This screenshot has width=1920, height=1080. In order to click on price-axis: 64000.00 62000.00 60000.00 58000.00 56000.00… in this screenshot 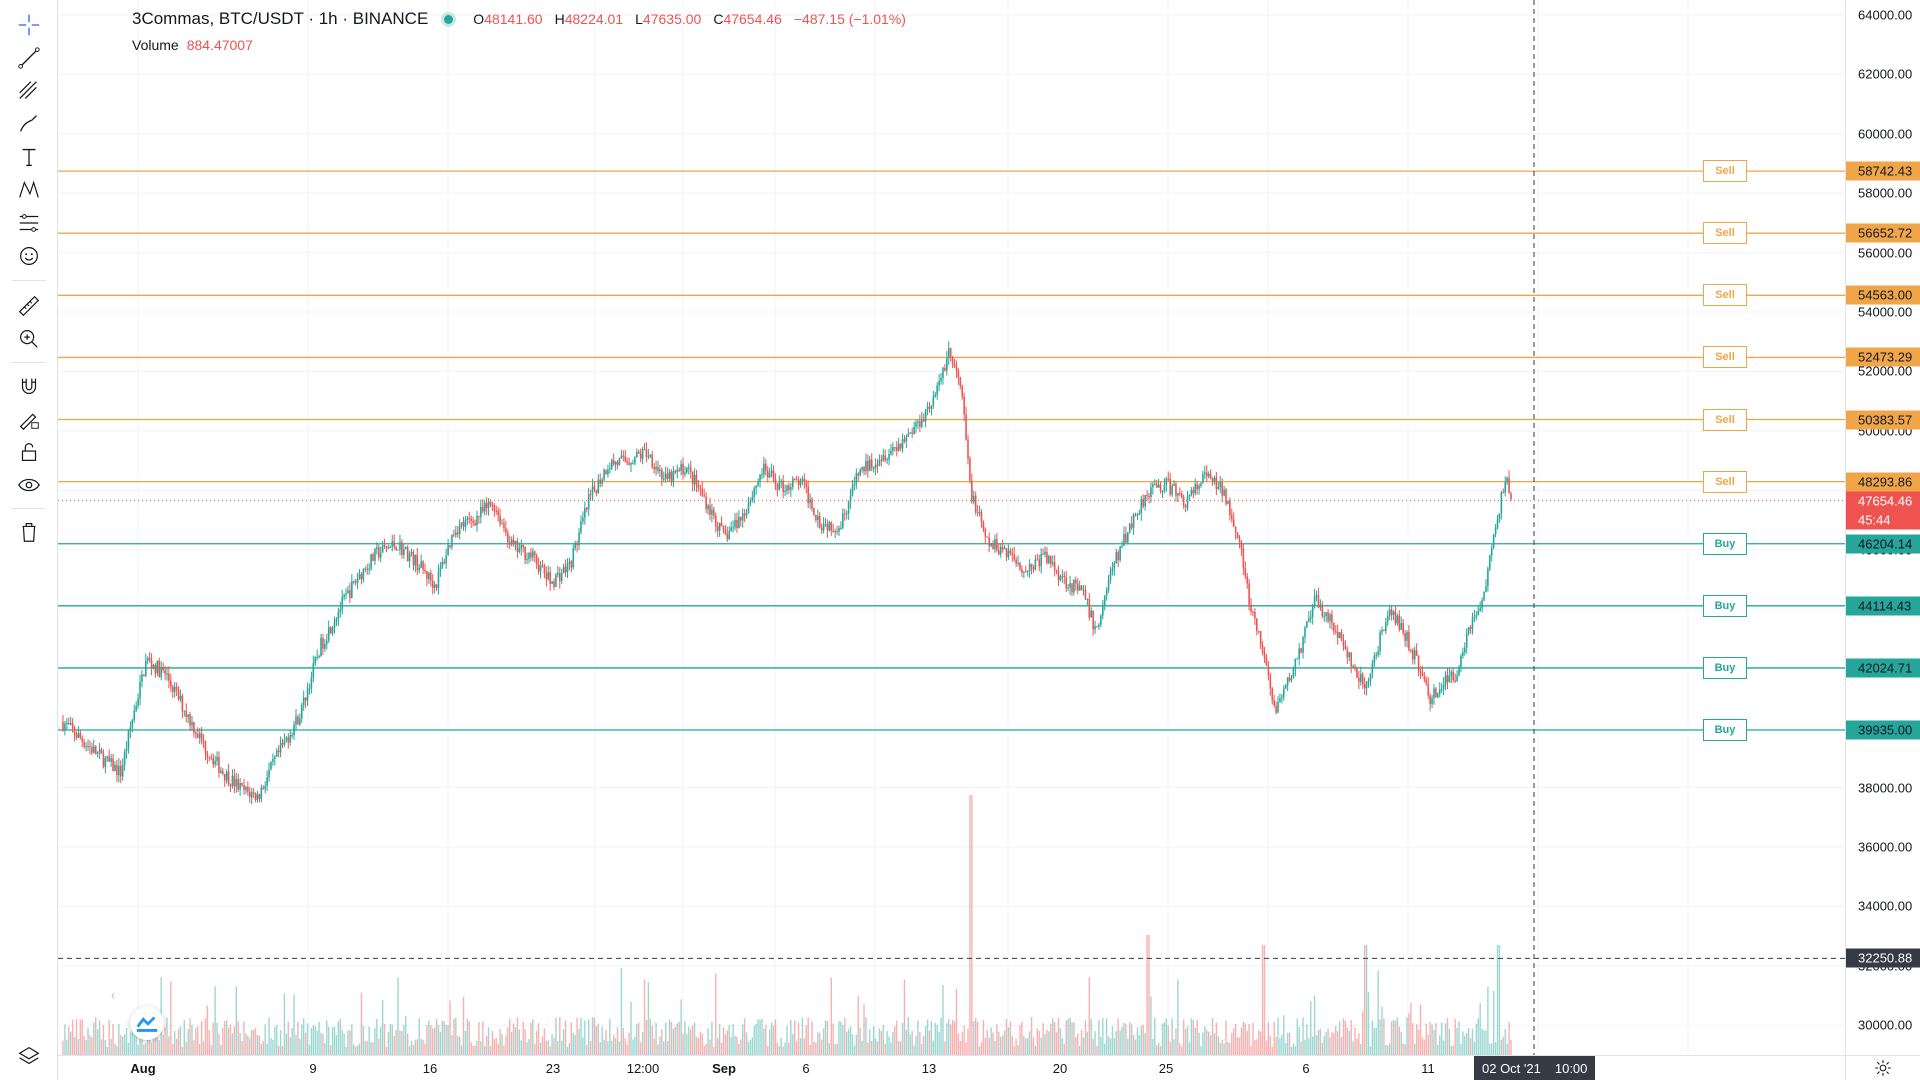, I will do `click(1882, 527)`.